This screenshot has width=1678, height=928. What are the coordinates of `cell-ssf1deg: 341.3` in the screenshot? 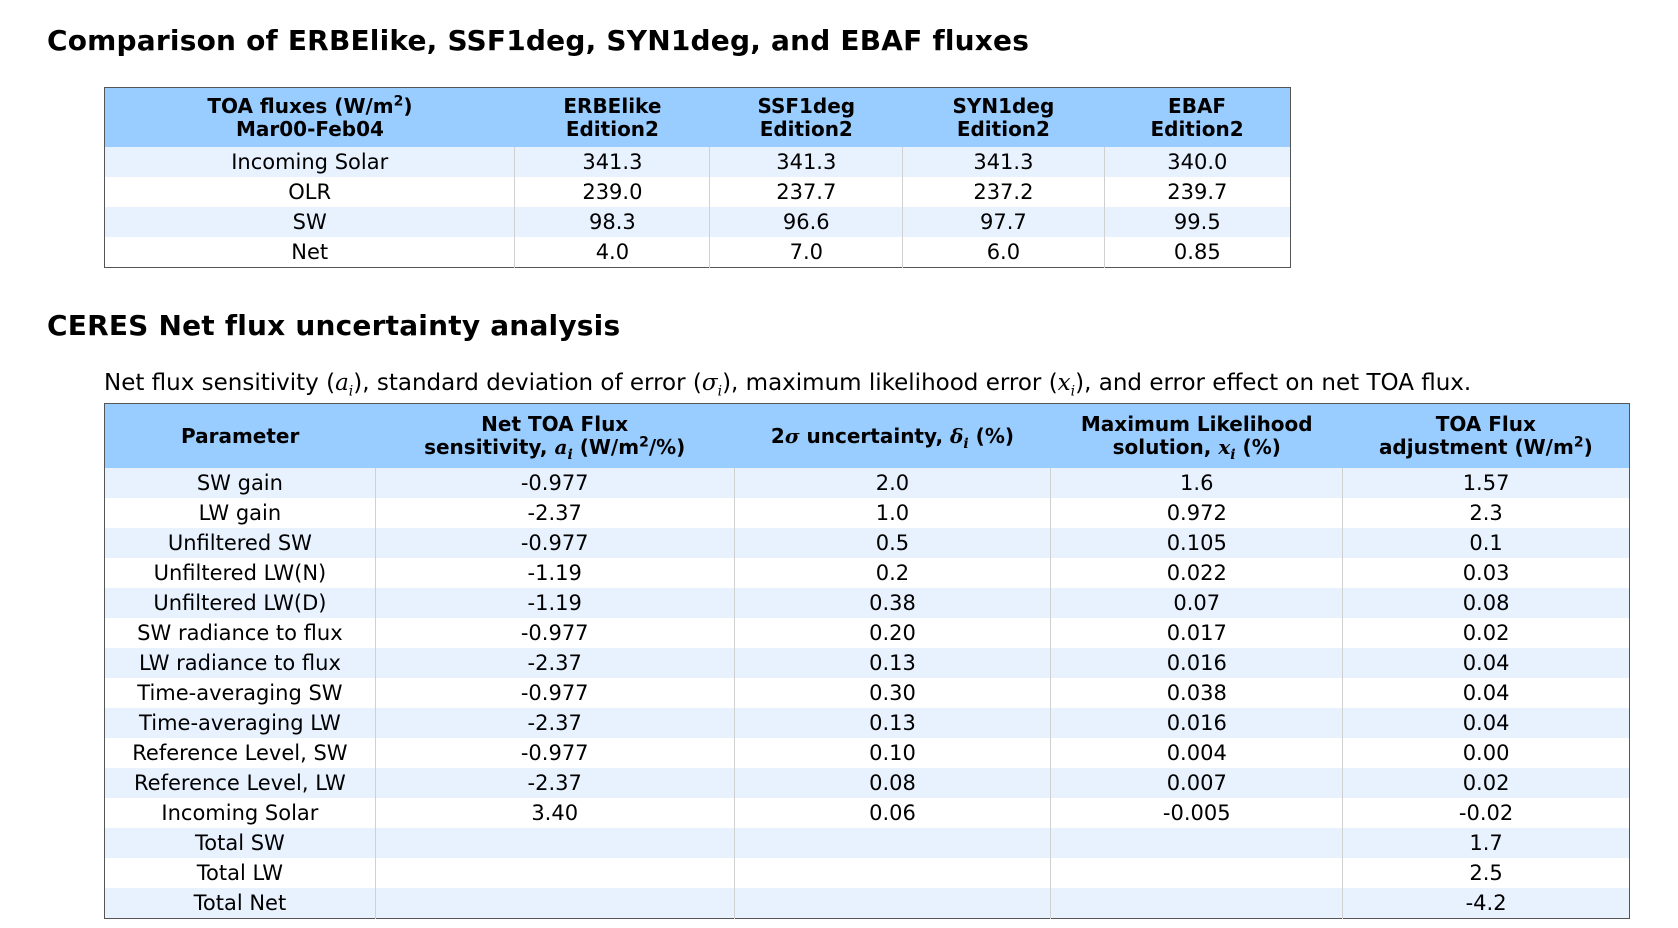 It's located at (806, 162).